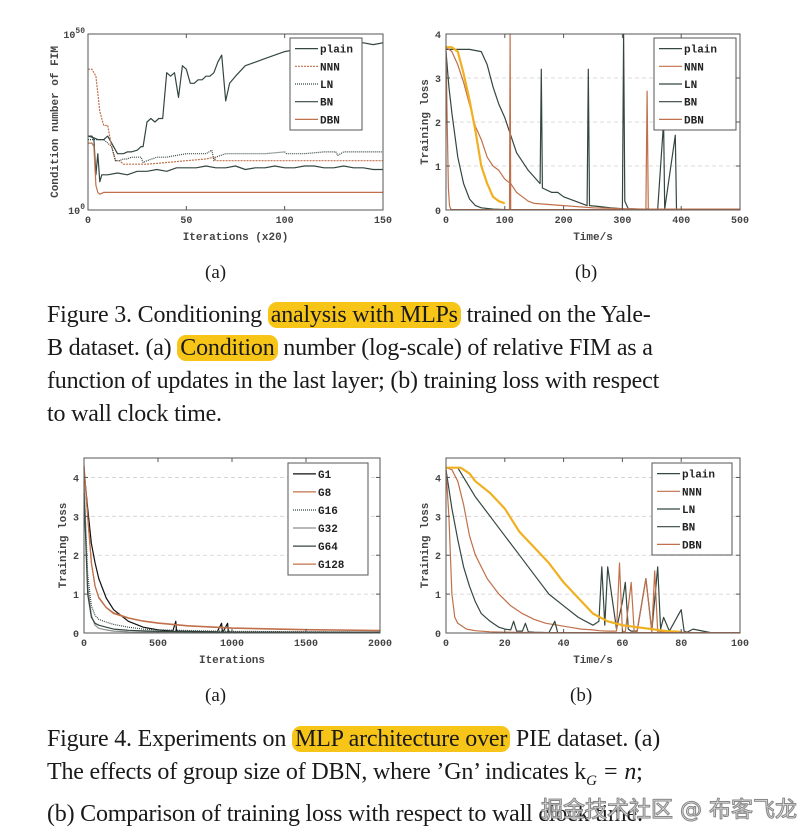 This screenshot has height=838, width=809. Describe the element at coordinates (465, 348) in the screenshot. I see `caption-text: number (log-scale) of relative FIM as a` at that location.